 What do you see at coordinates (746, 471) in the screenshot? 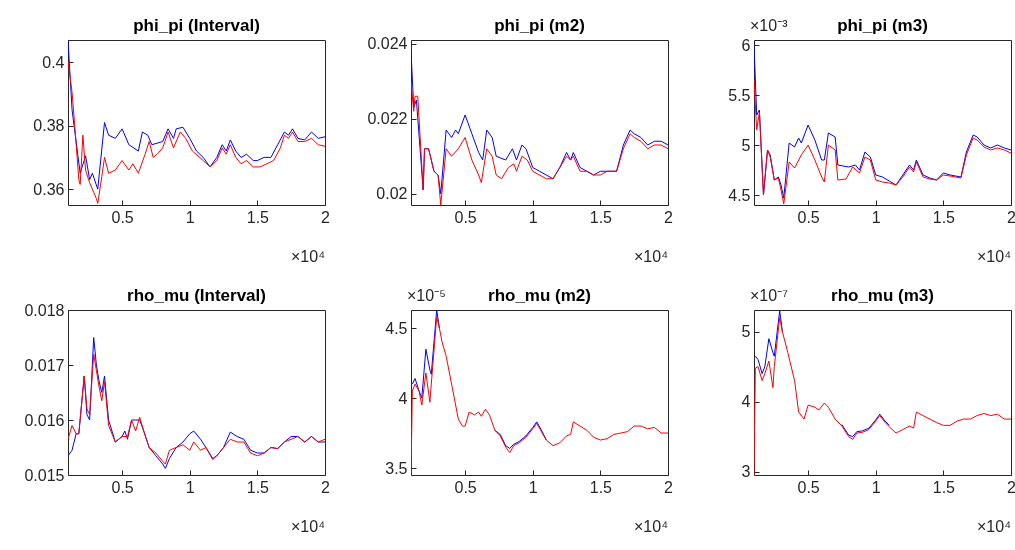
I see `y-tick-label: 3` at bounding box center [746, 471].